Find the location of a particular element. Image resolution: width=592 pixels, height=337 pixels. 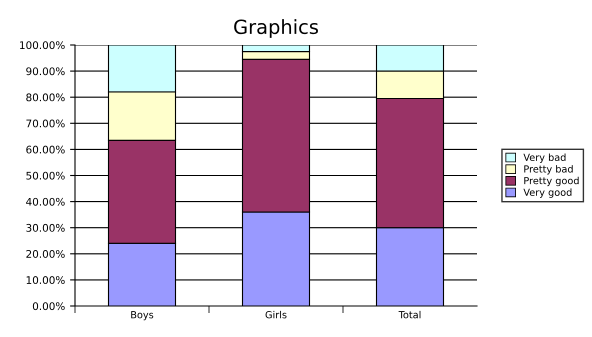

legend-label: Very bad is located at coordinates (544, 158).